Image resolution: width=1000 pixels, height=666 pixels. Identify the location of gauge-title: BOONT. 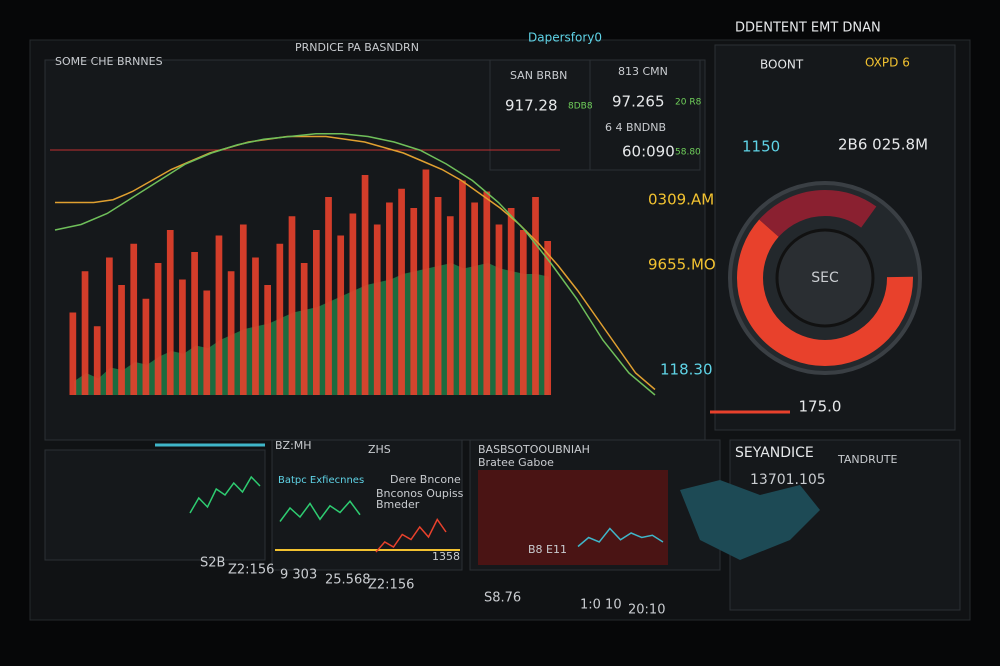
(782, 65).